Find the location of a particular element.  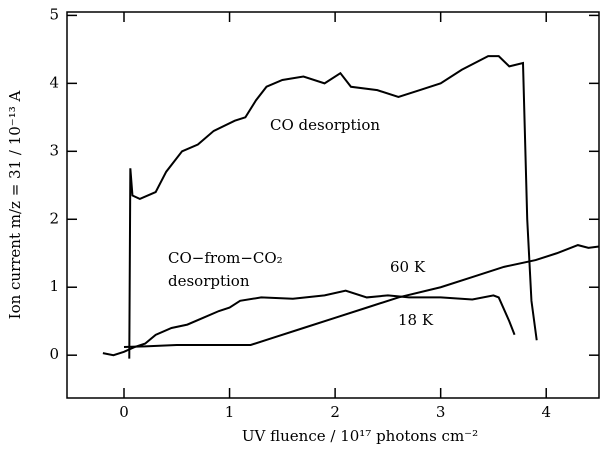

x-tick-label: 3 is located at coordinates (441, 412).